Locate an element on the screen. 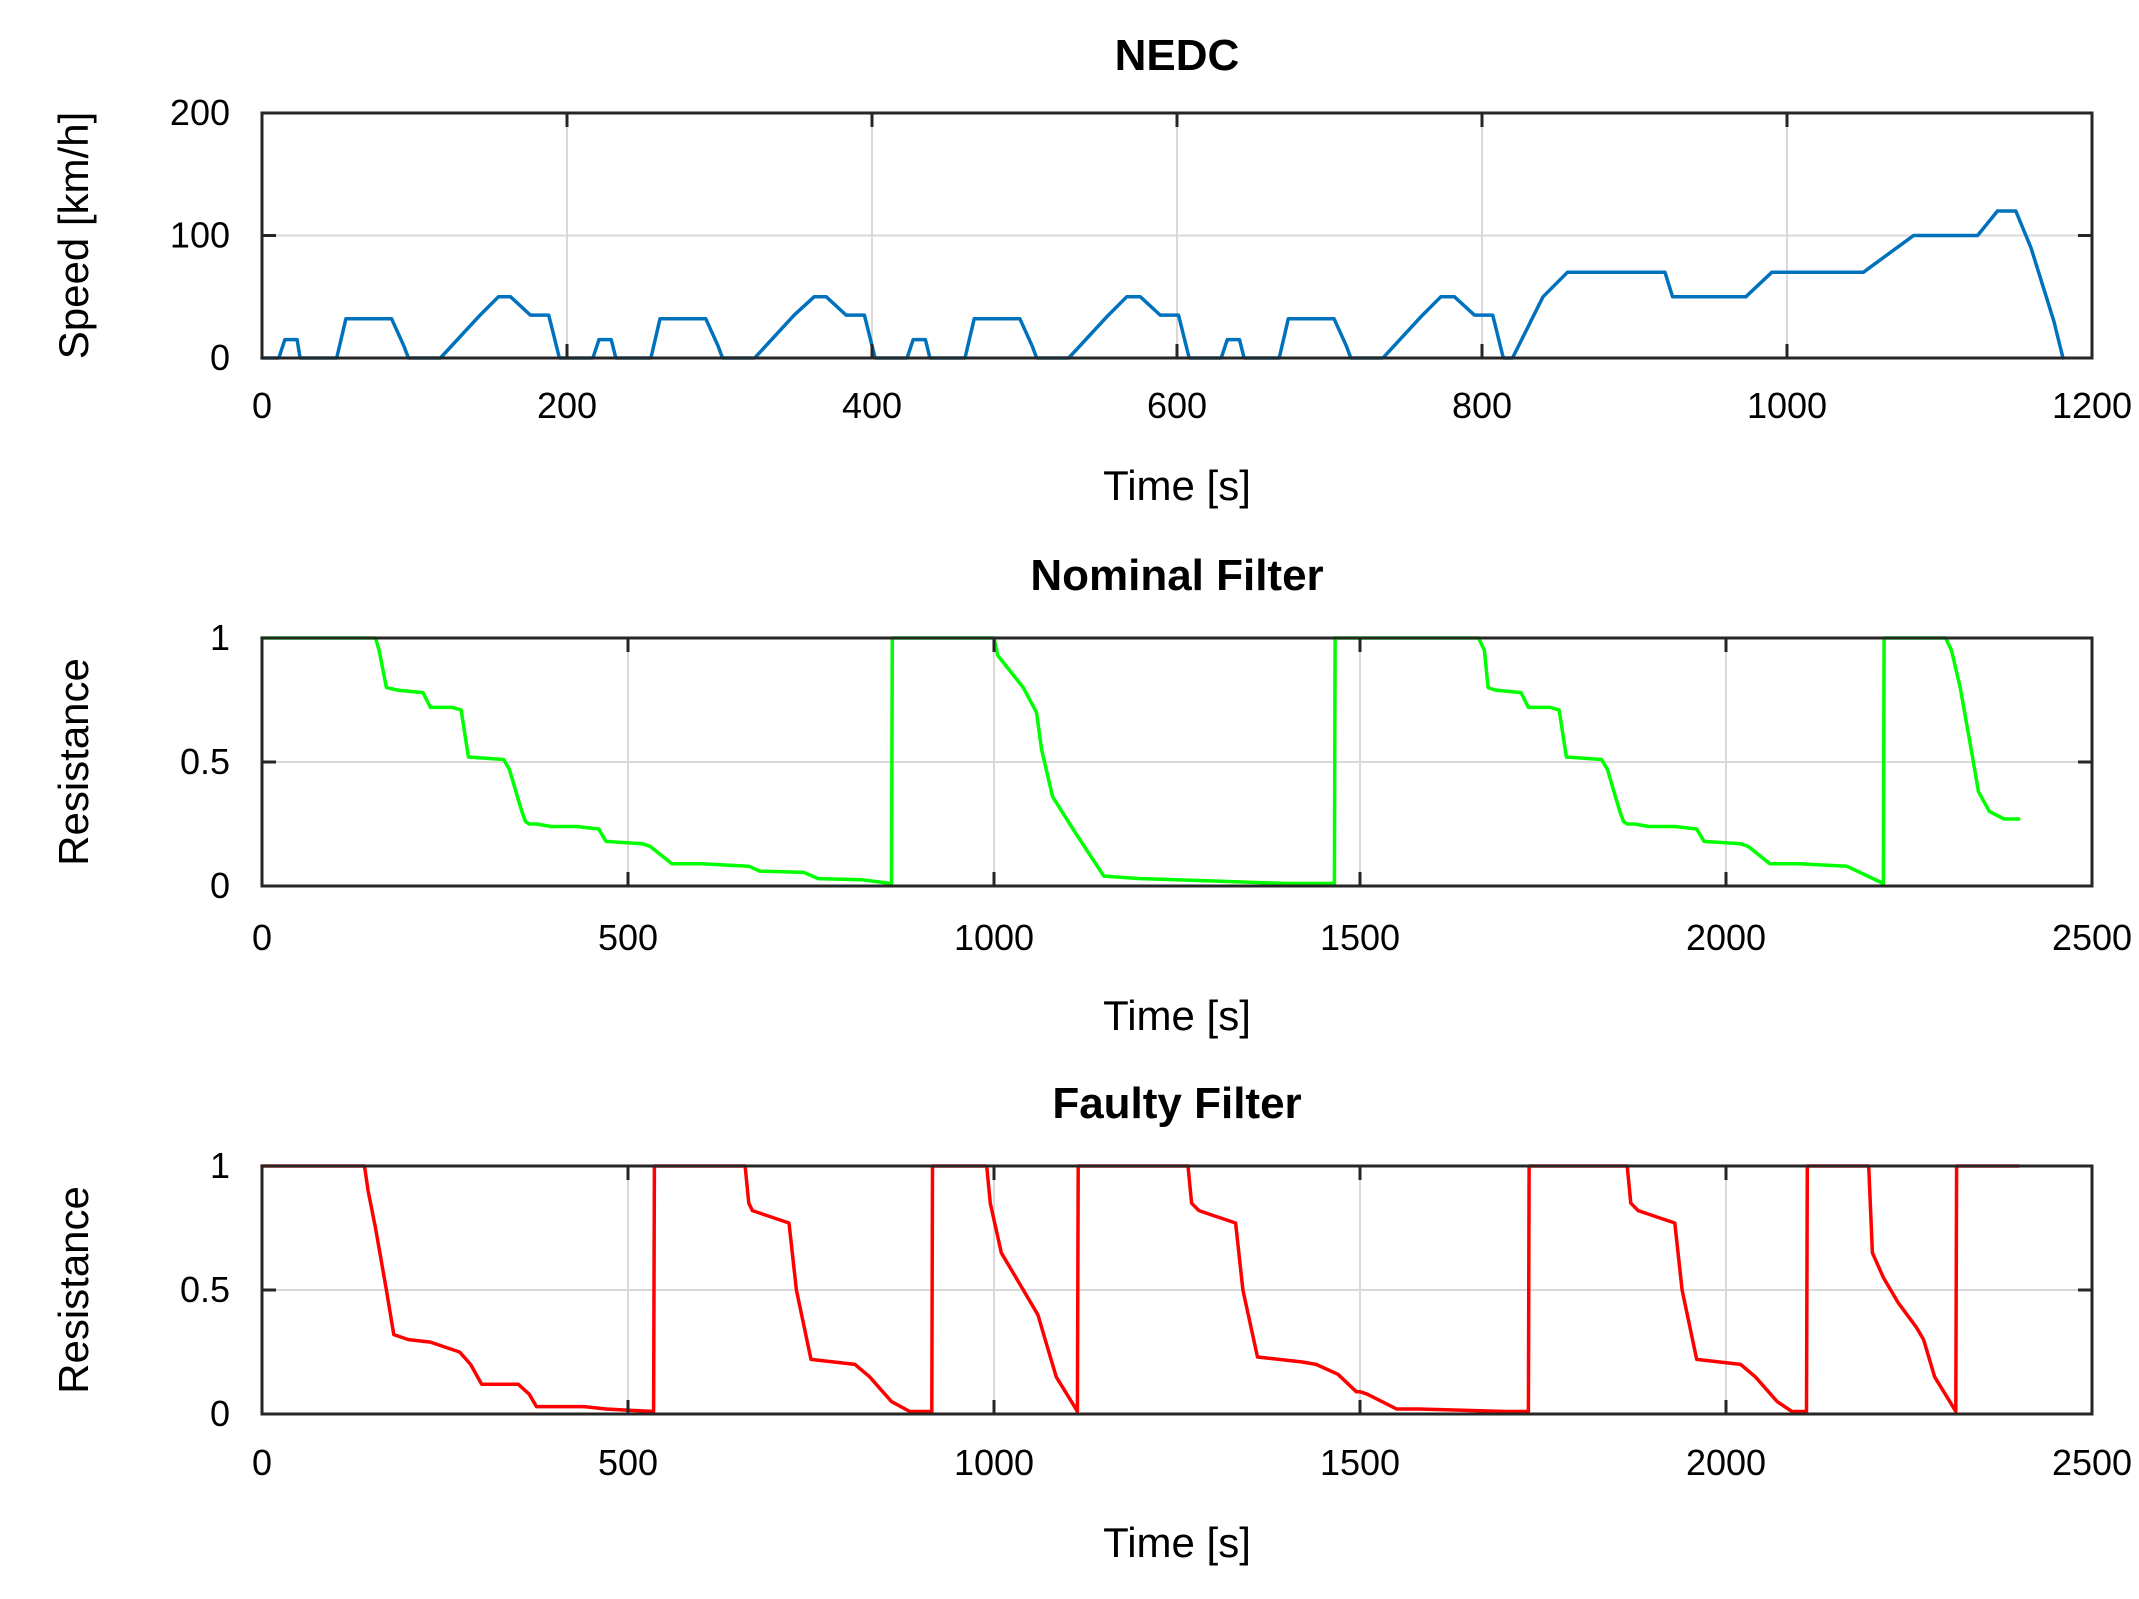 This screenshot has width=2139, height=1599. series-line-speed is located at coordinates (1162, 284).